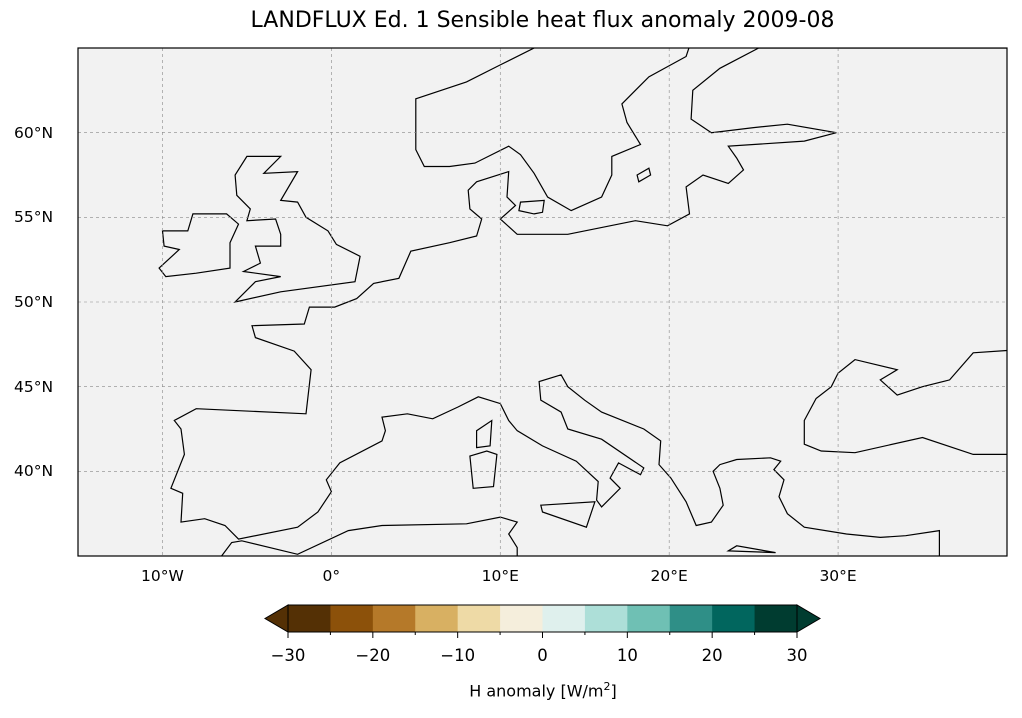  Describe the element at coordinates (644, 175) in the screenshot. I see `coastline-gotland` at that location.